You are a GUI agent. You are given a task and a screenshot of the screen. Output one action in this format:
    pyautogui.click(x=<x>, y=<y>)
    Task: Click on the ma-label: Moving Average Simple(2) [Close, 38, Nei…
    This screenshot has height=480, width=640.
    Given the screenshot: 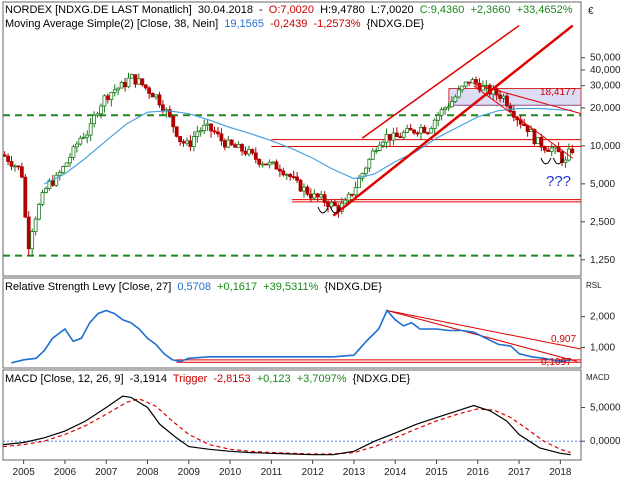 What is the action you would take?
    pyautogui.click(x=111, y=24)
    